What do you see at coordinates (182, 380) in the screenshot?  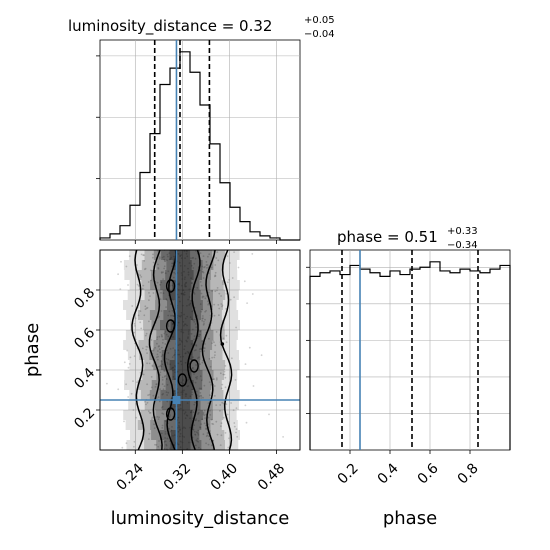 I see `contour-island` at bounding box center [182, 380].